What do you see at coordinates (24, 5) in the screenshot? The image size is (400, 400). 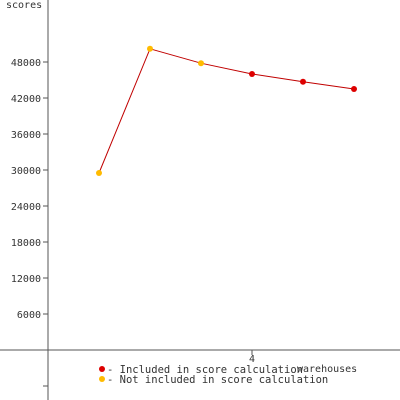 I see `y-axis-label: scores` at bounding box center [24, 5].